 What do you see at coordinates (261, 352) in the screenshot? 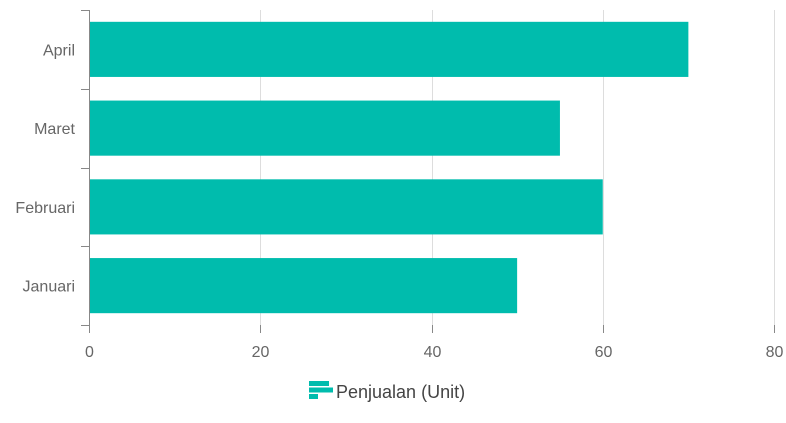
I see `x-tick-label: 20` at bounding box center [261, 352].